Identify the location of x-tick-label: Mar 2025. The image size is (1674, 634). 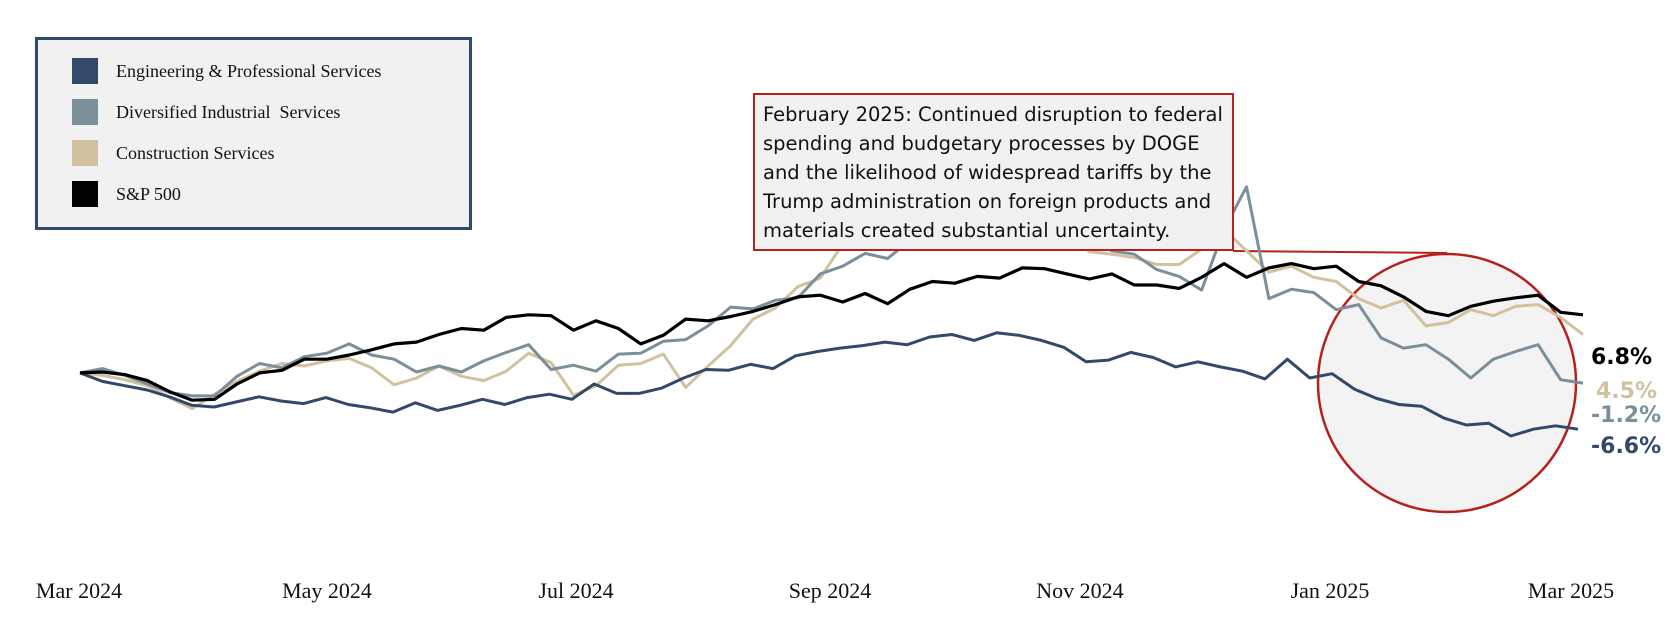
(1571, 590).